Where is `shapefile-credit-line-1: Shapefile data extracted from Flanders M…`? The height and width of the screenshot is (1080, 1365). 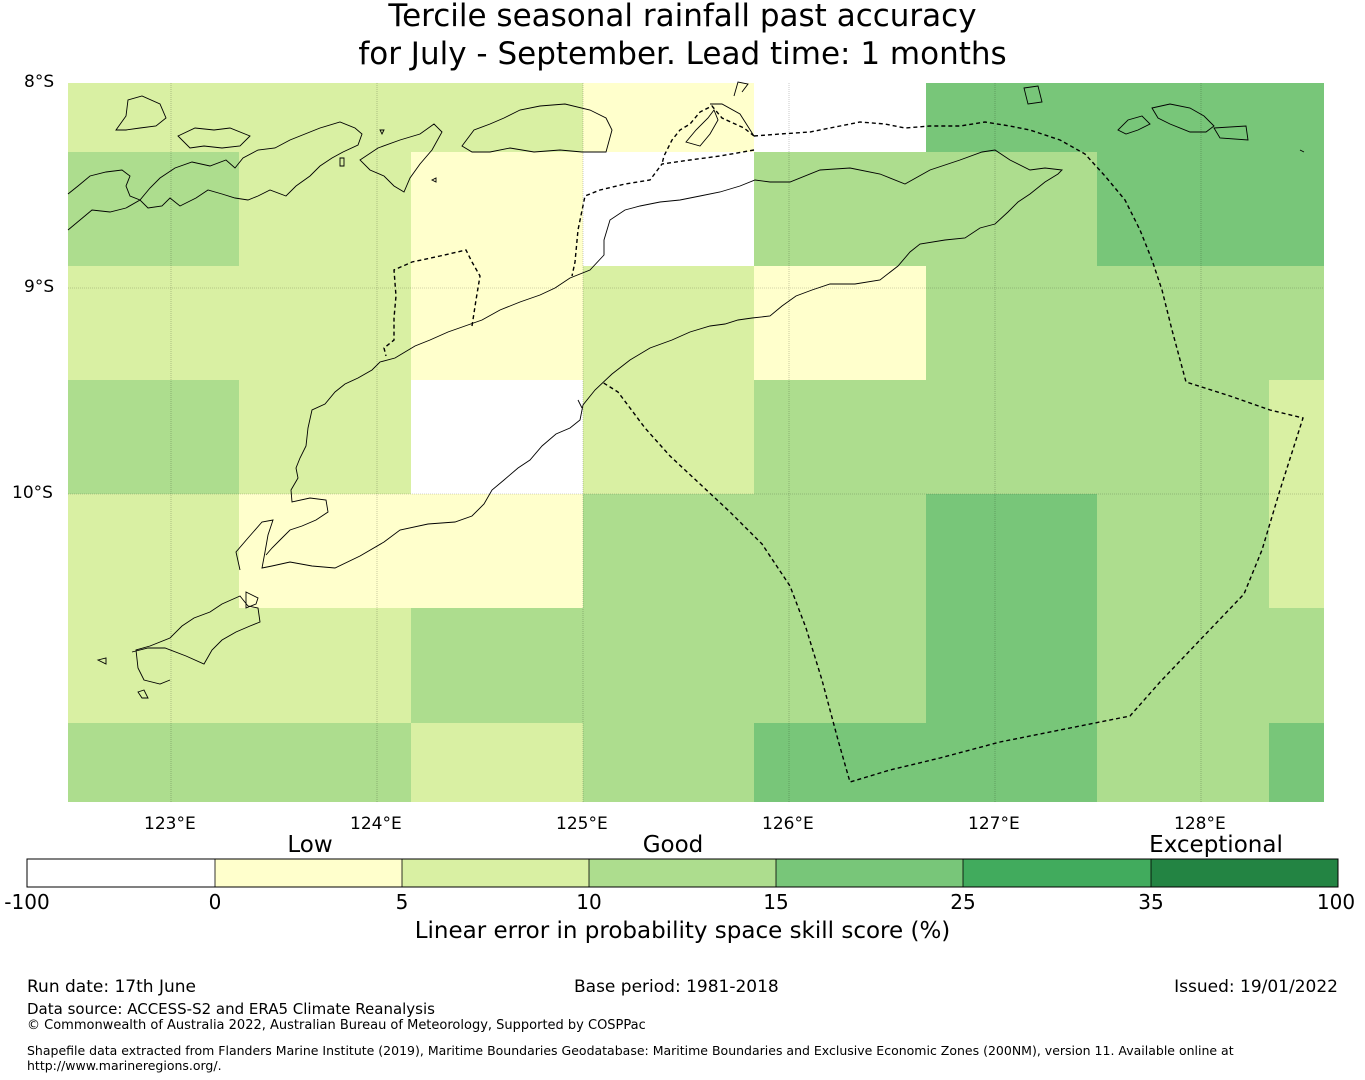 shapefile-credit-line-1: Shapefile data extracted from Flanders M… is located at coordinates (630, 1050).